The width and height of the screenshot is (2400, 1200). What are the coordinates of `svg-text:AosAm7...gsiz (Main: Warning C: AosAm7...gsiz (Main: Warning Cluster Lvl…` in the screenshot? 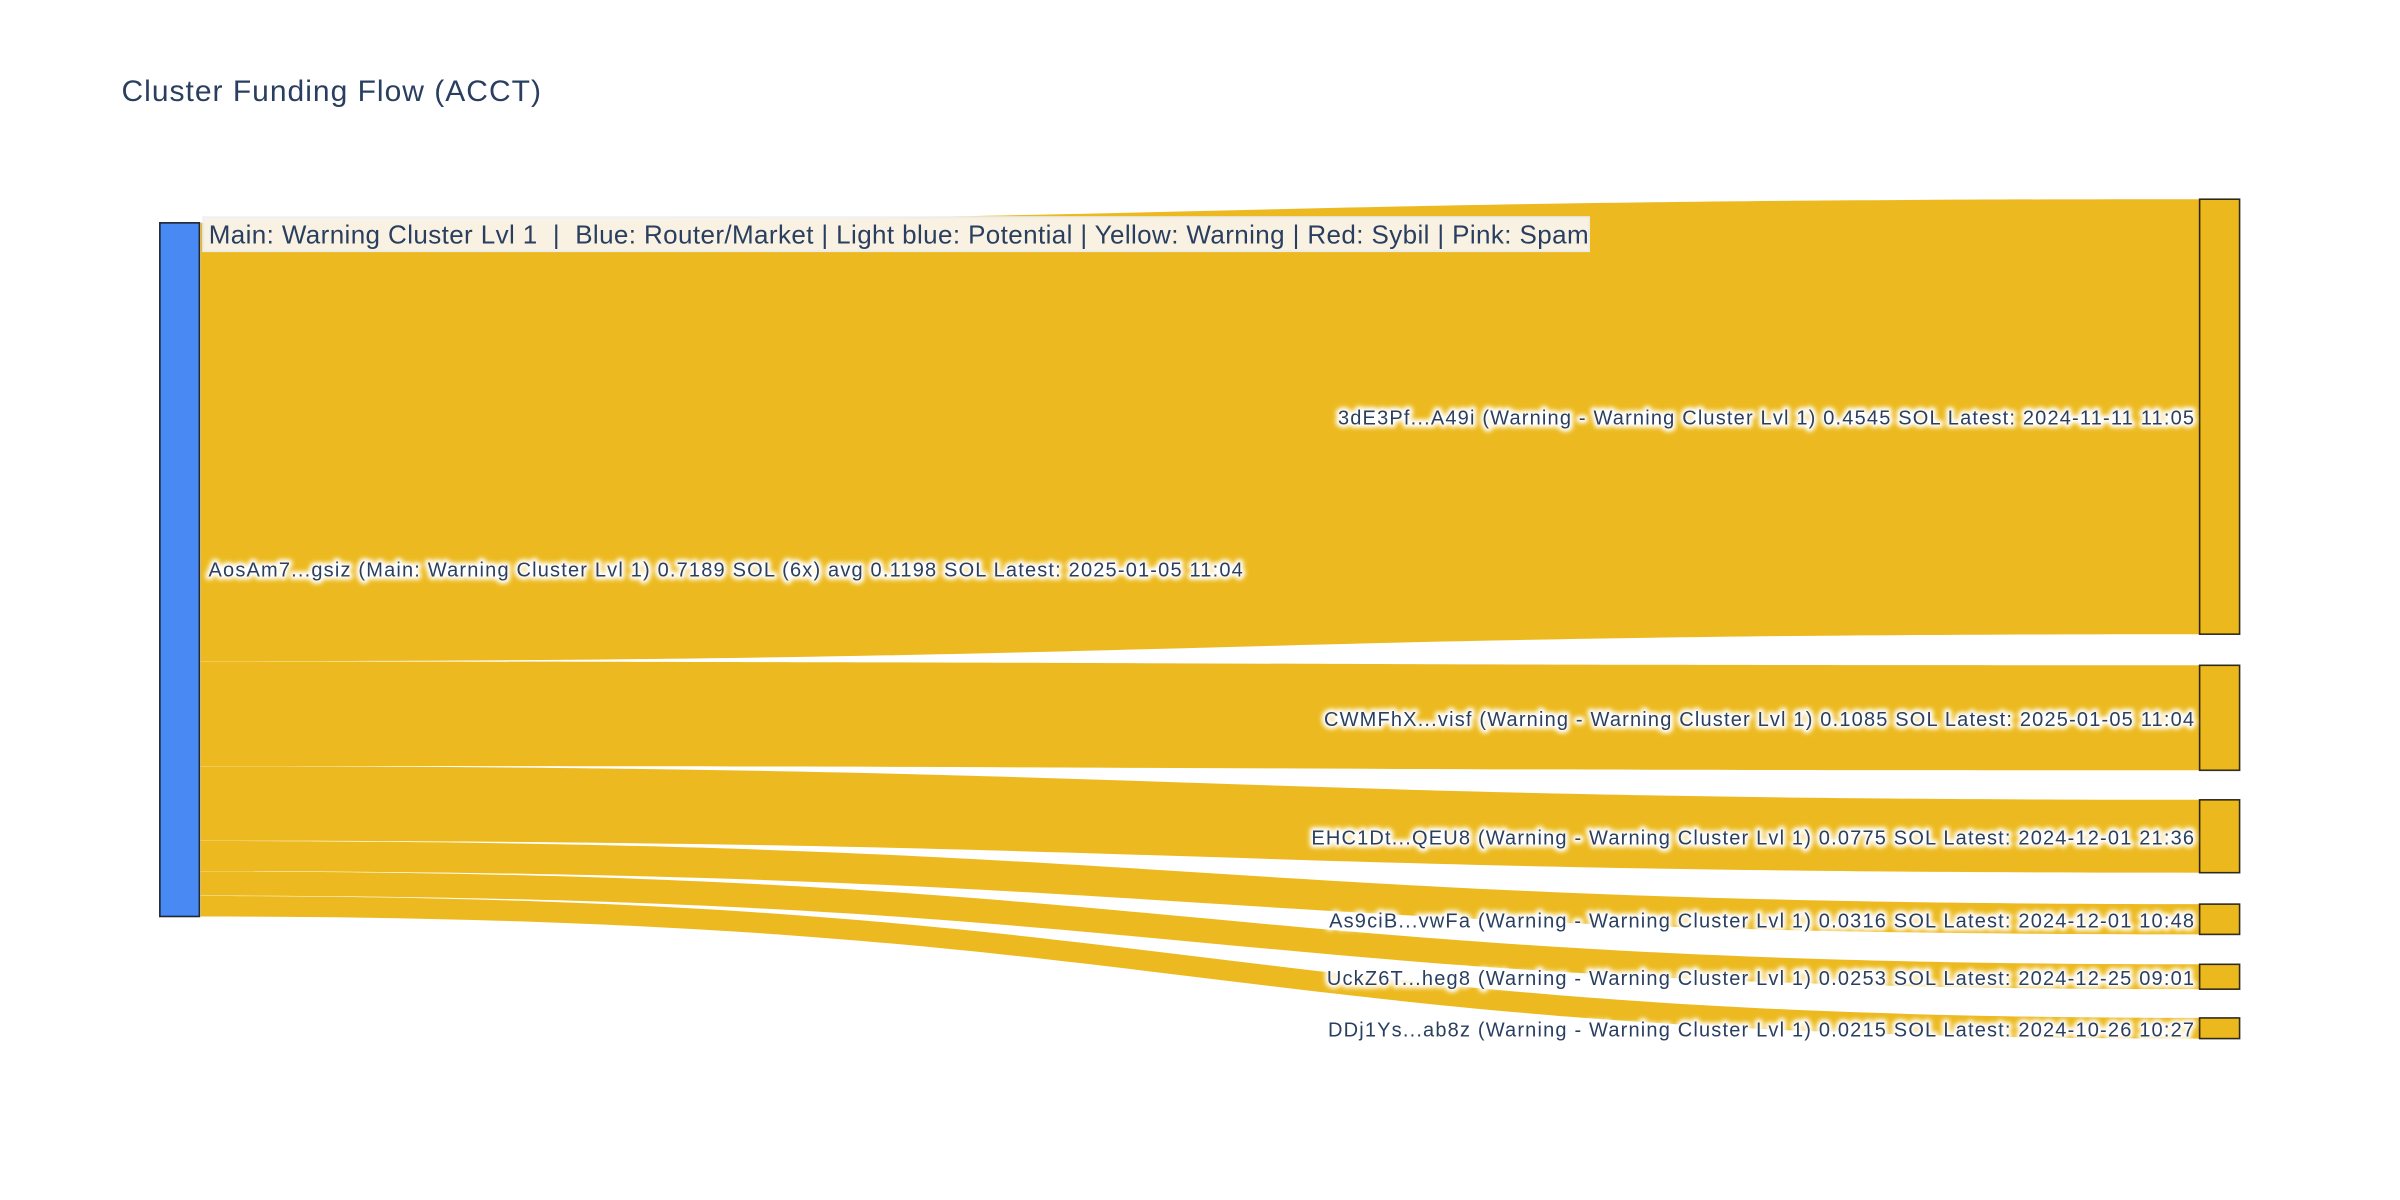 It's located at (726, 571).